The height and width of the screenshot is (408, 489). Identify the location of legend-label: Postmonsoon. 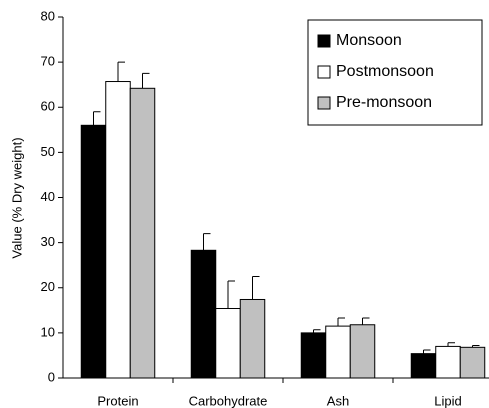
(385, 71).